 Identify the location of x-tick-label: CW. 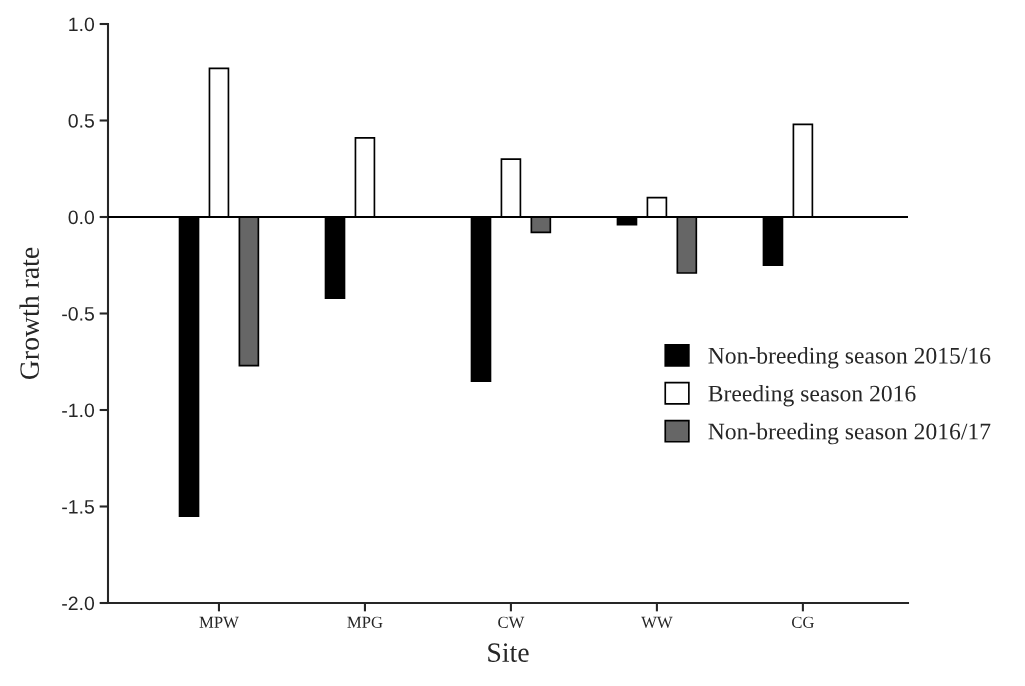
(511, 622).